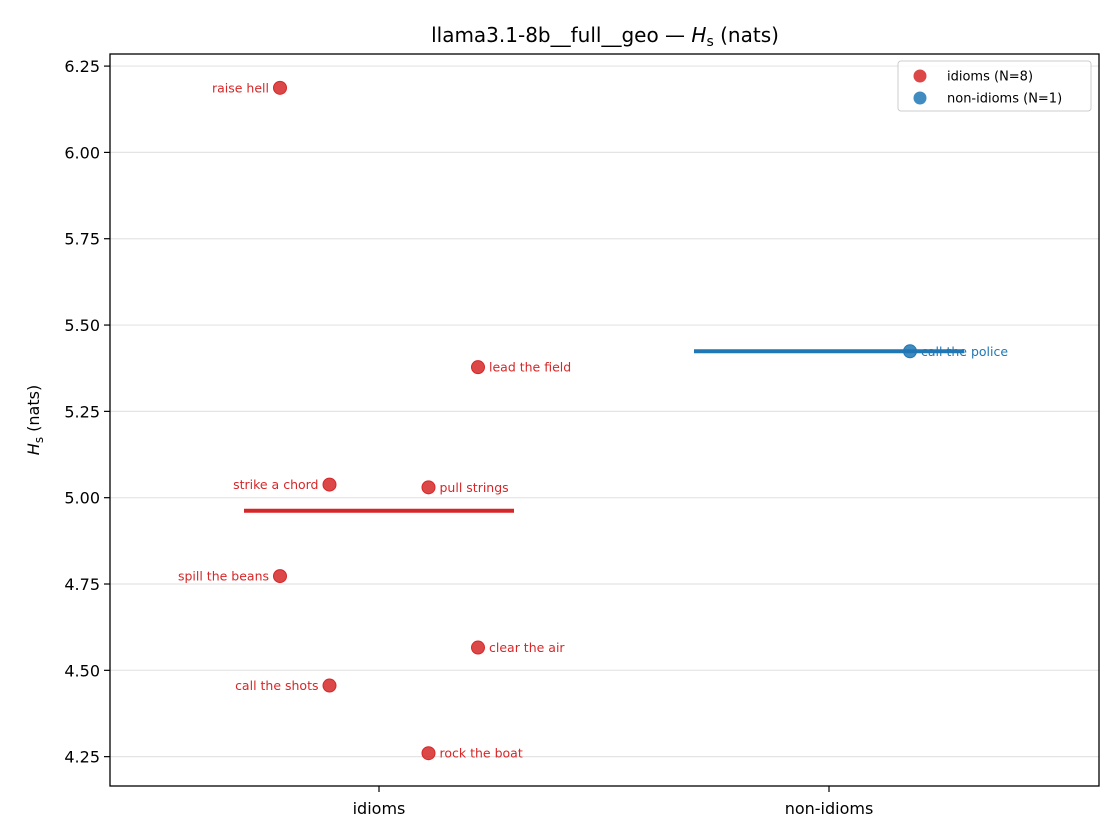 The height and width of the screenshot is (840, 1120). I want to click on point-label: raise hell, so click(240, 87).